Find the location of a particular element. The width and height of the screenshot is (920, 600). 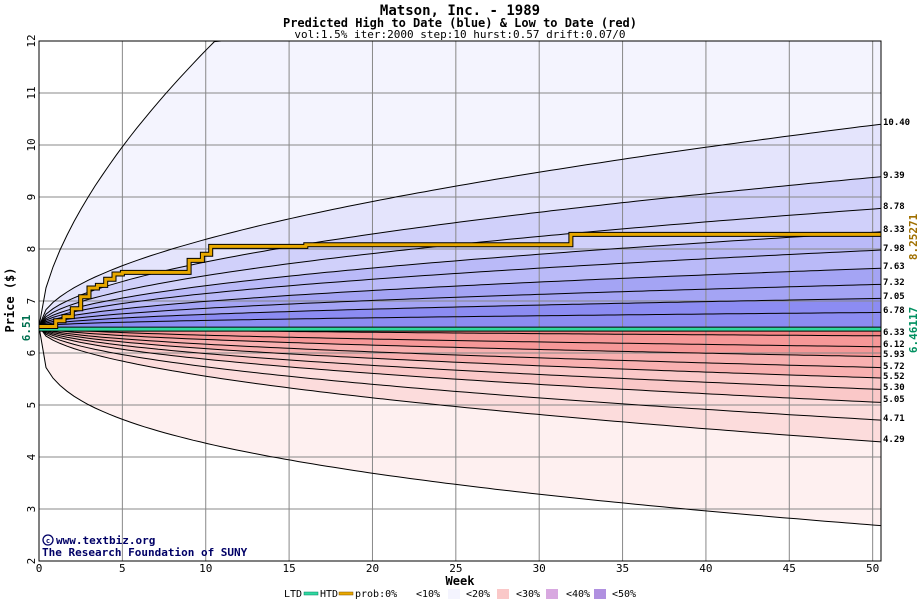

y-tick-label: 3 is located at coordinates (31, 509).